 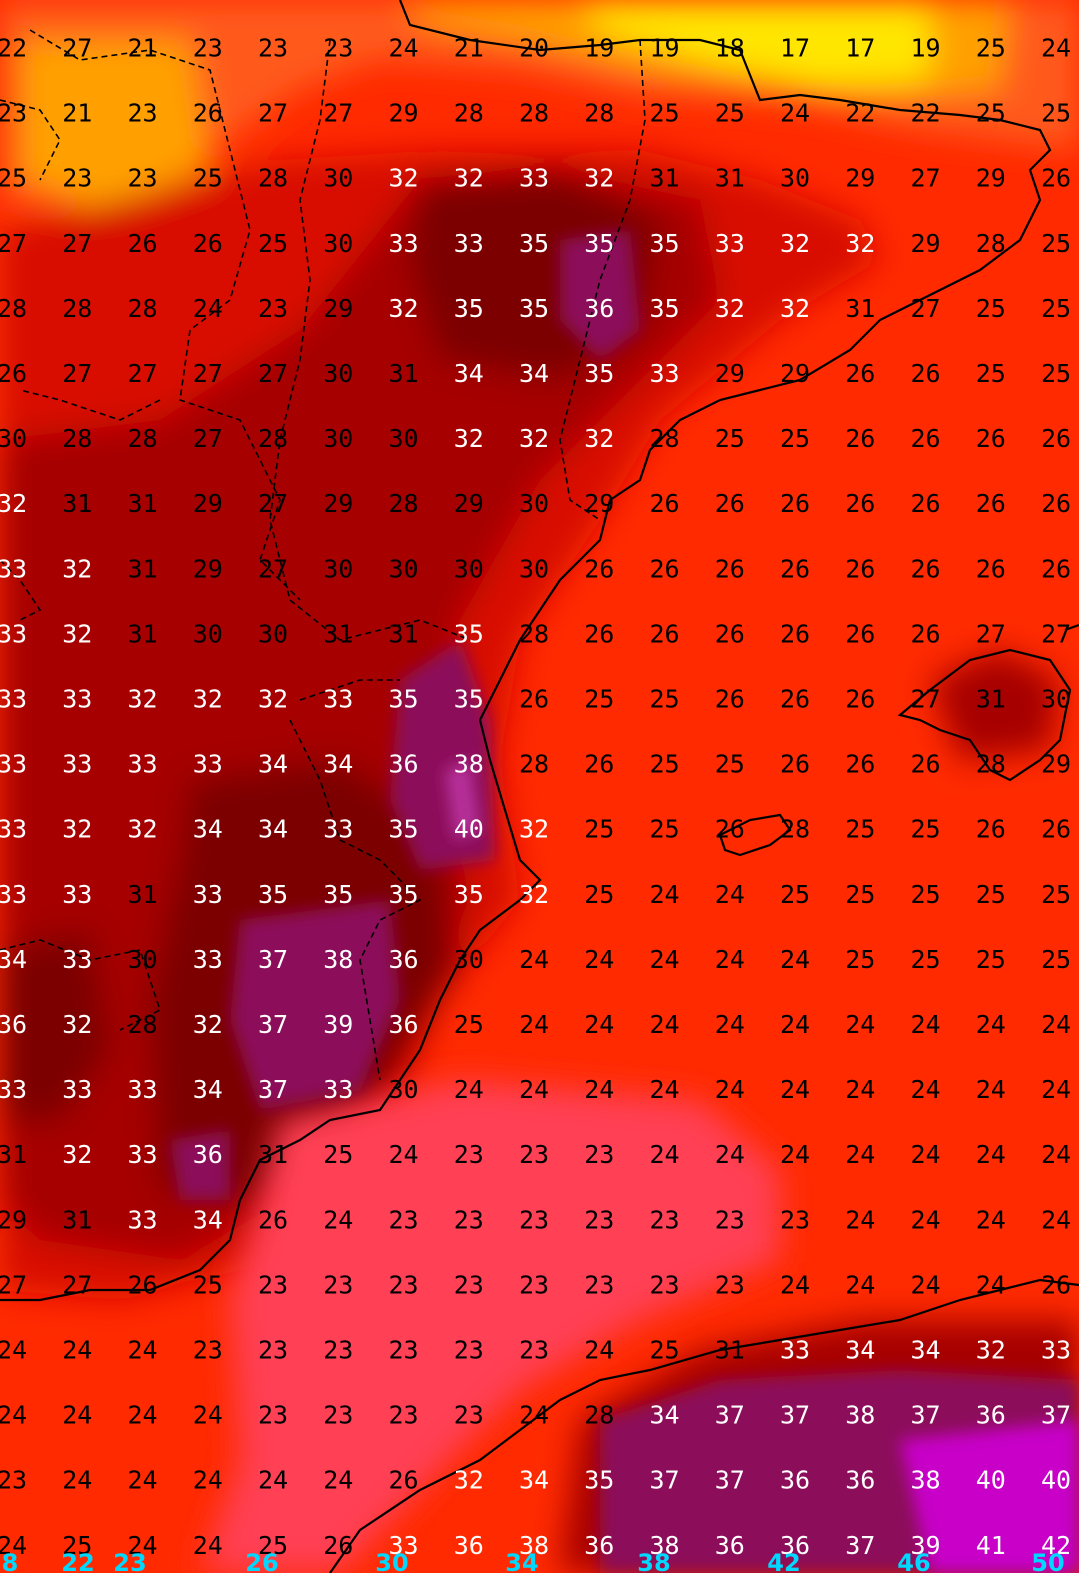 I want to click on bottom-tick-labels: 8 22 23 26 30 34 38 42 46 50, so click(x=533, y=1561).